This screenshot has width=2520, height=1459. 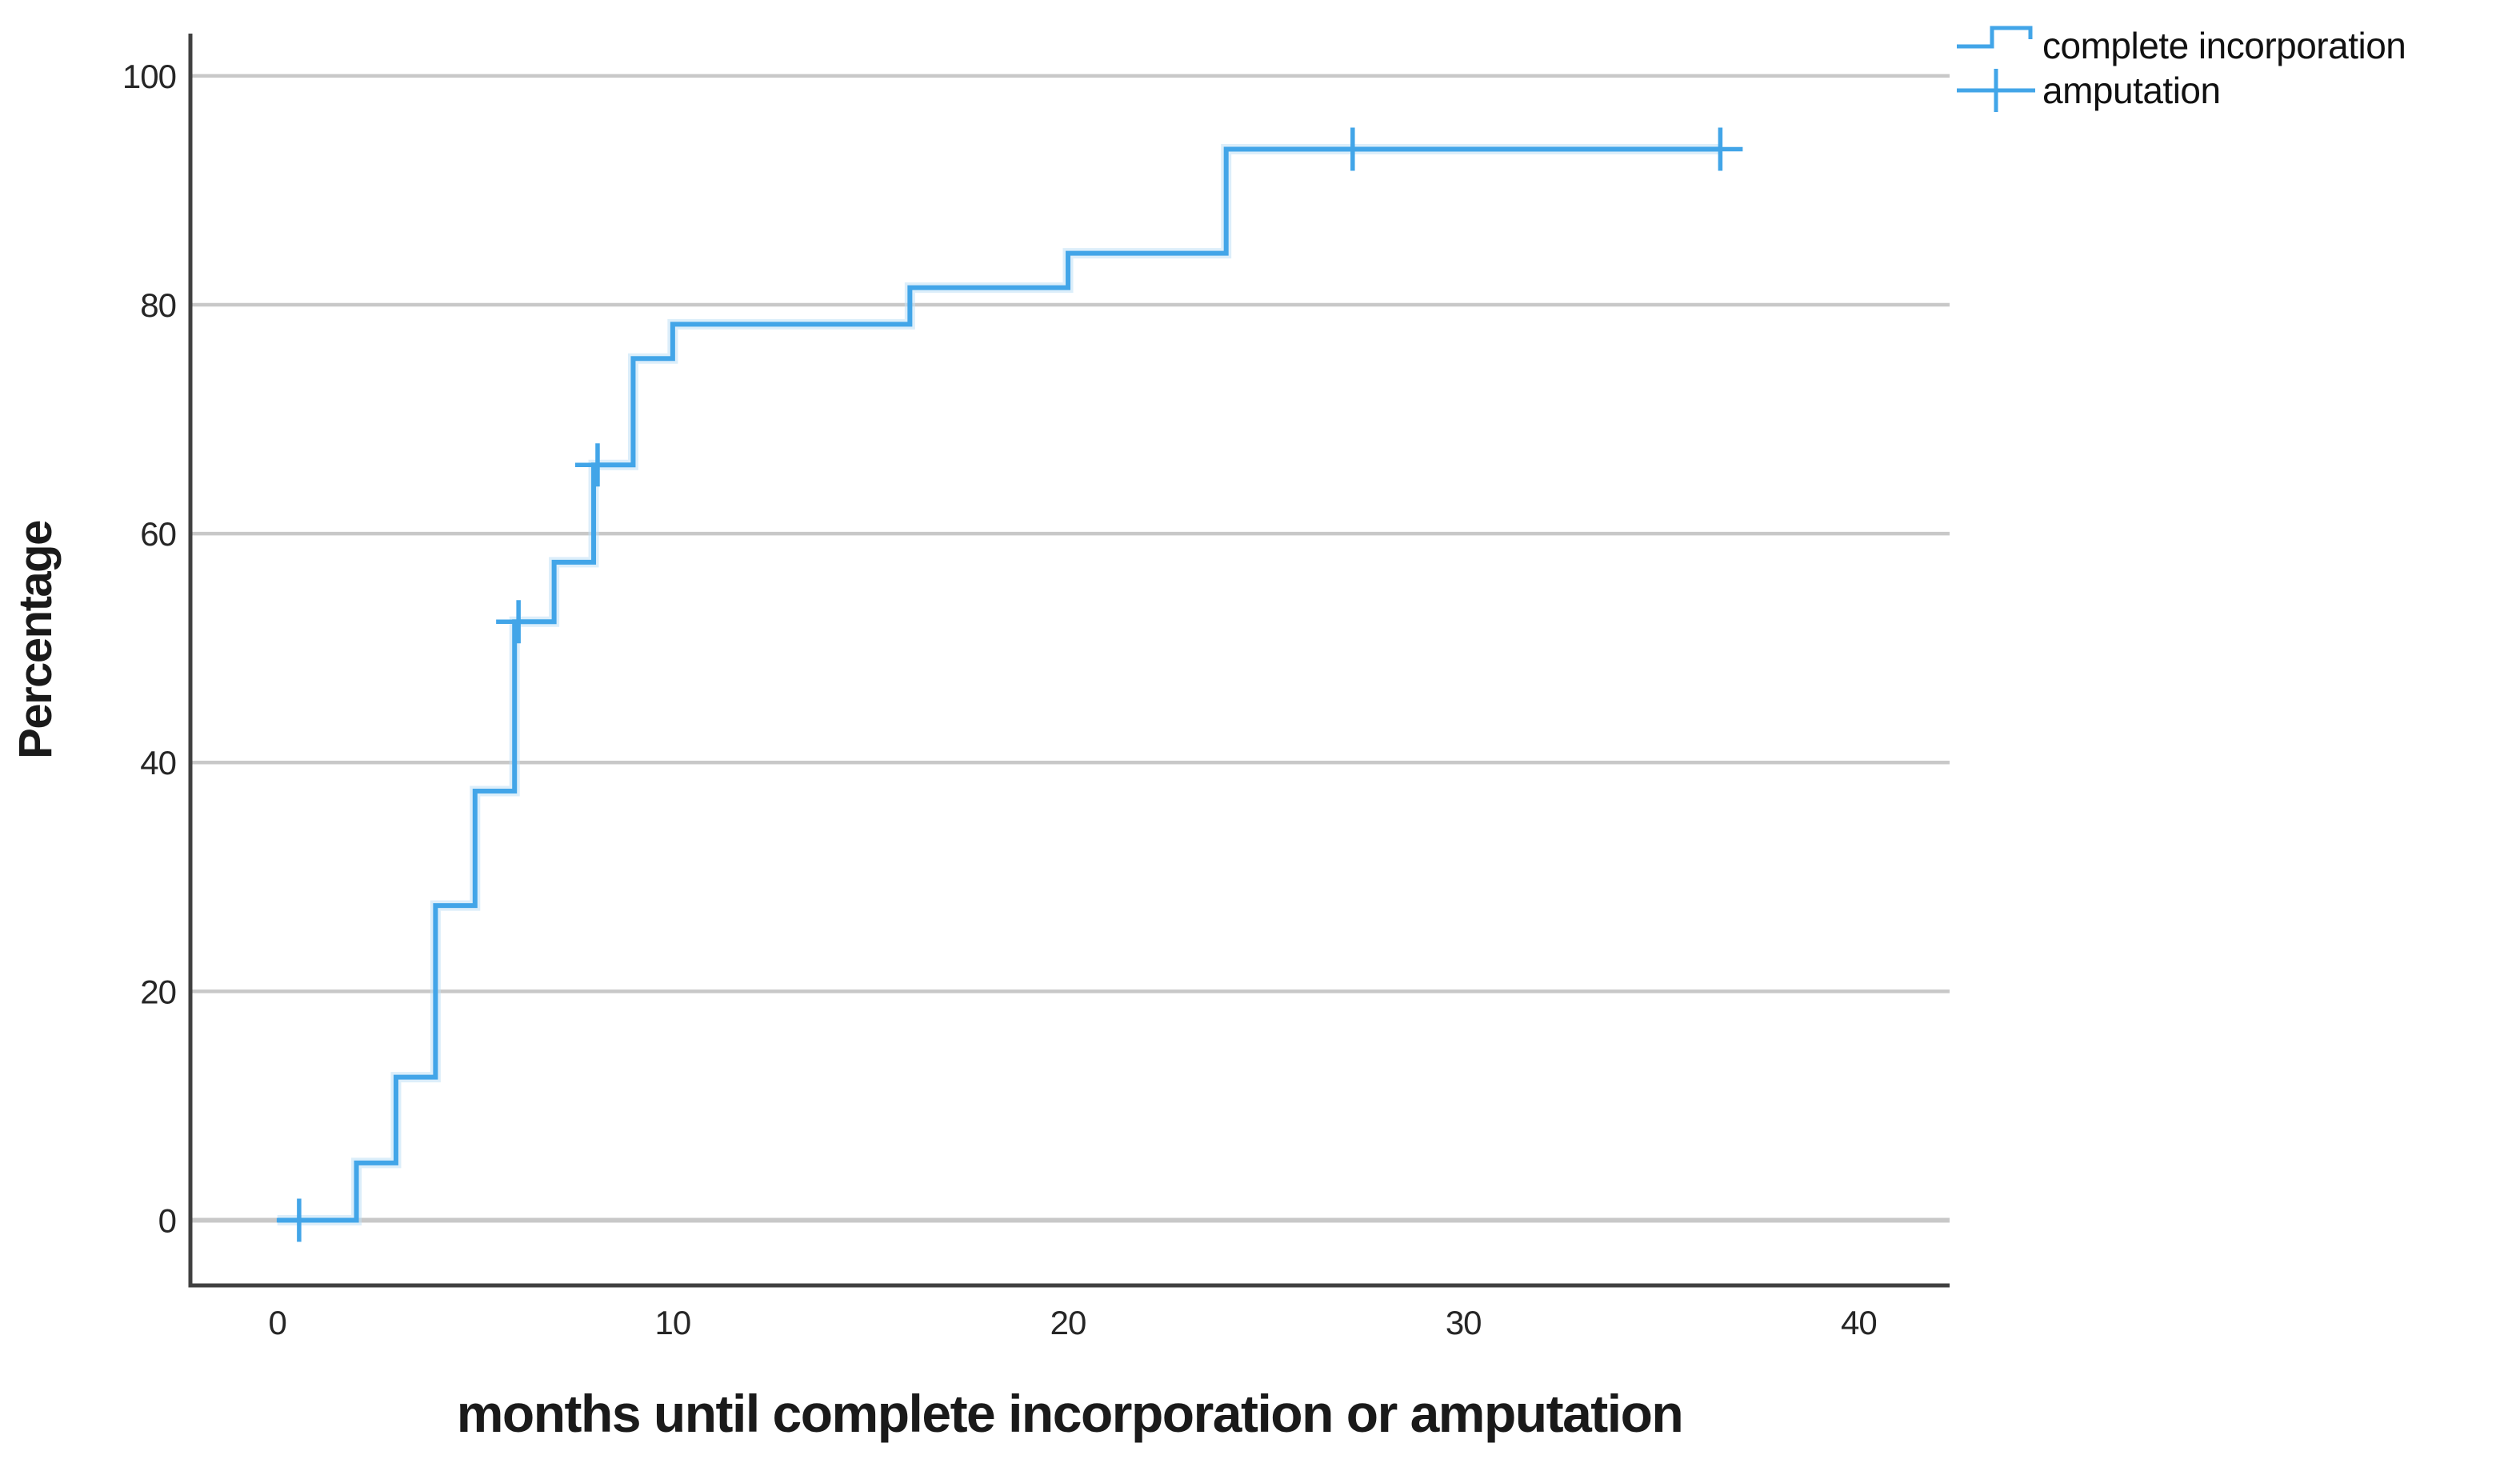 What do you see at coordinates (158, 305) in the screenshot?
I see `y-tick-label-80: 80` at bounding box center [158, 305].